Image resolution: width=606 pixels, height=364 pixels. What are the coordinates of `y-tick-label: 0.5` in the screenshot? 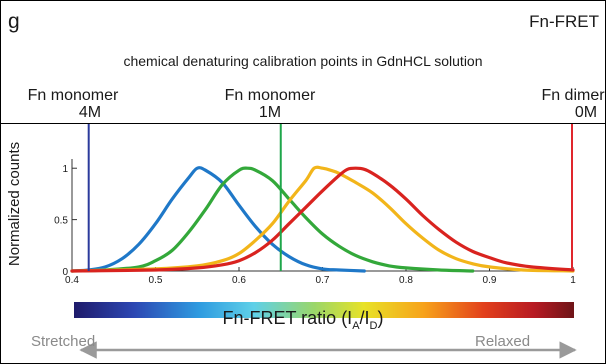 It's located at (61, 221).